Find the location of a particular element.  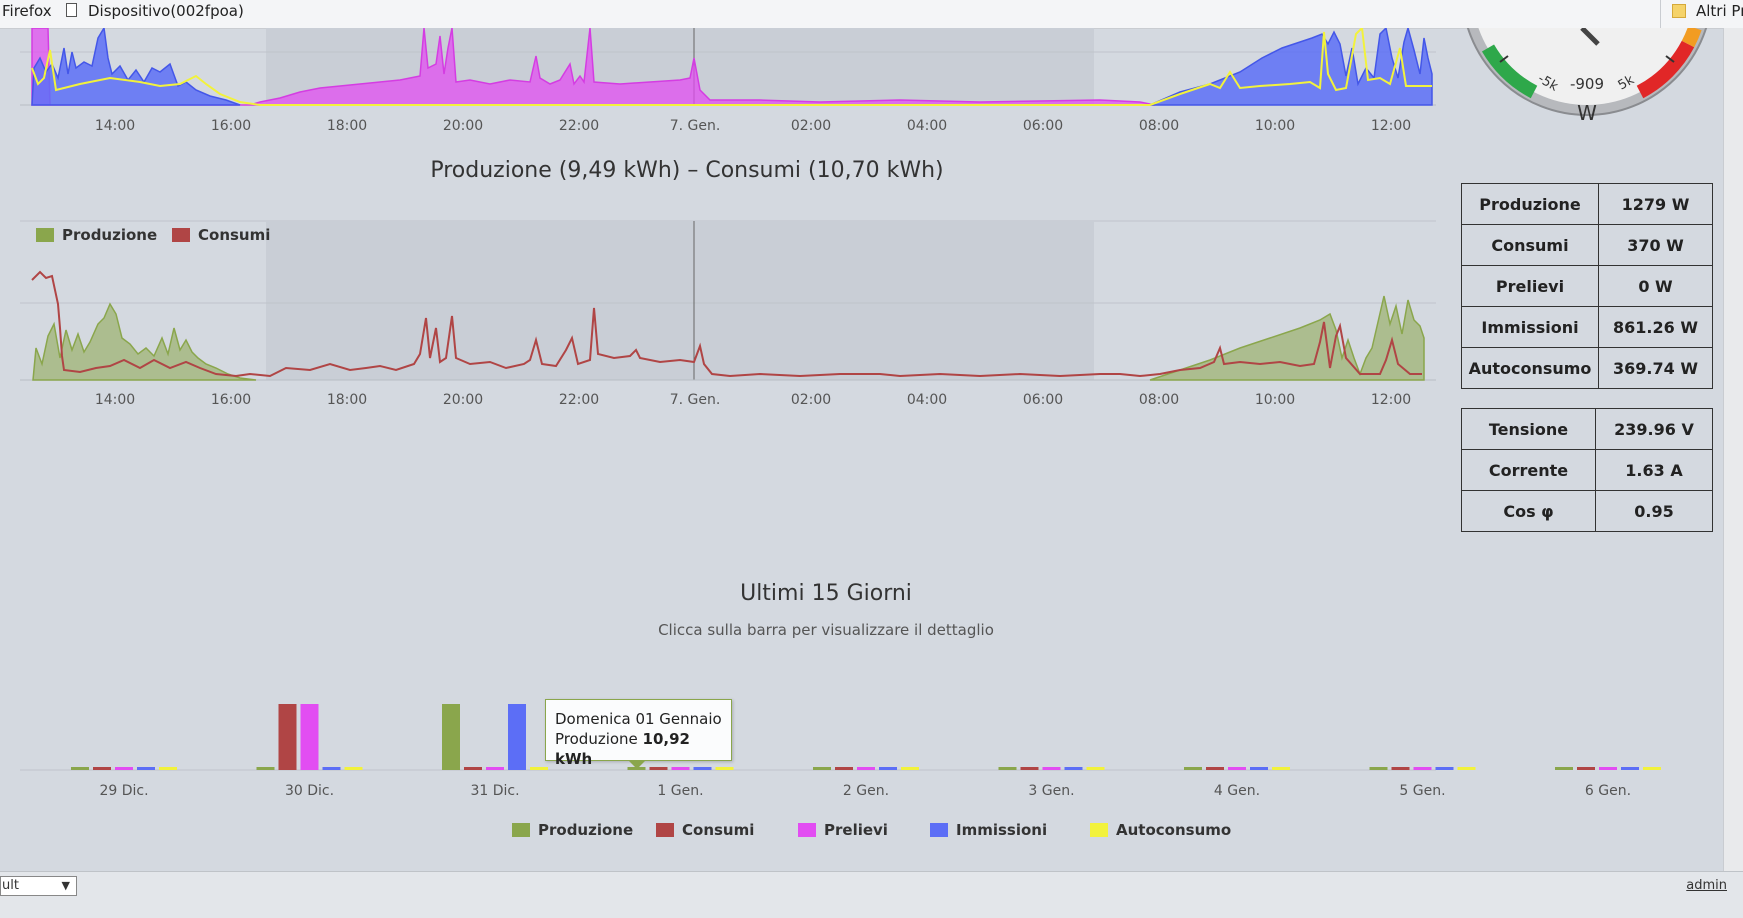

table-row: Corrente 1.63 A is located at coordinates (1587, 470).